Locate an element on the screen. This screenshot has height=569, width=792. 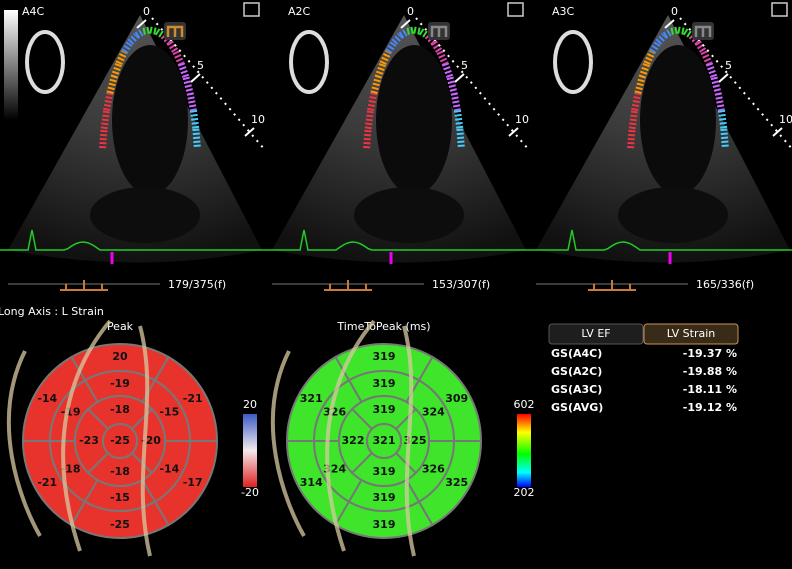
bullseye-title: Peak is located at coordinates (120, 326).